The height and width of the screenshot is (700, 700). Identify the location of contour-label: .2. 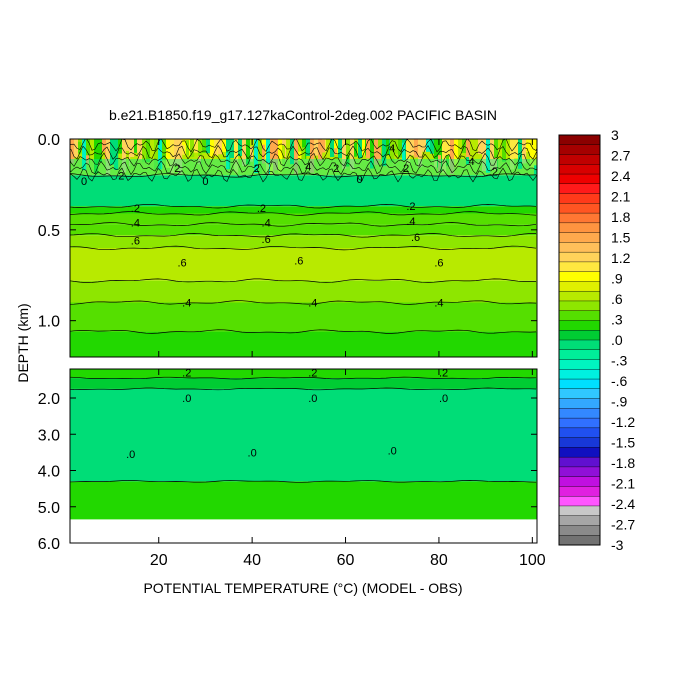
(410, 207).